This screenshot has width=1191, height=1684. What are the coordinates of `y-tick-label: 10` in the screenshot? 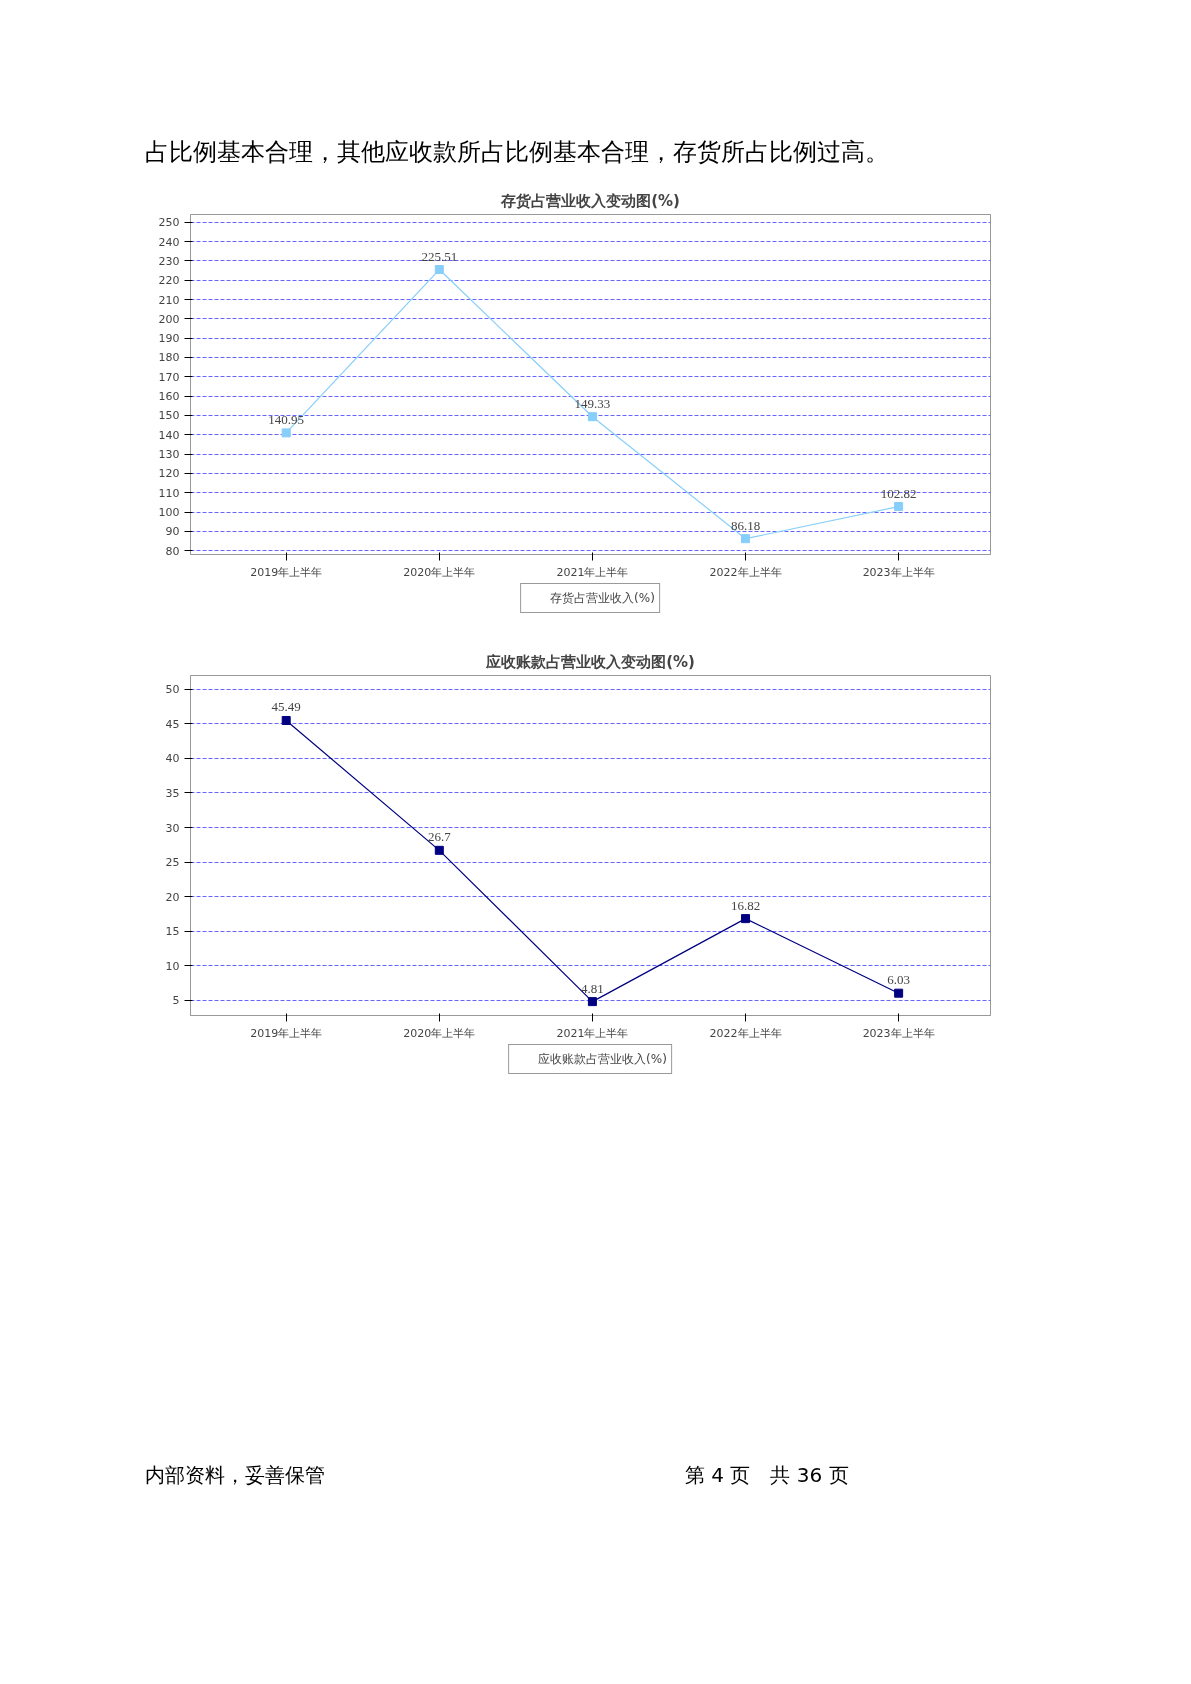 It's located at (172, 967).